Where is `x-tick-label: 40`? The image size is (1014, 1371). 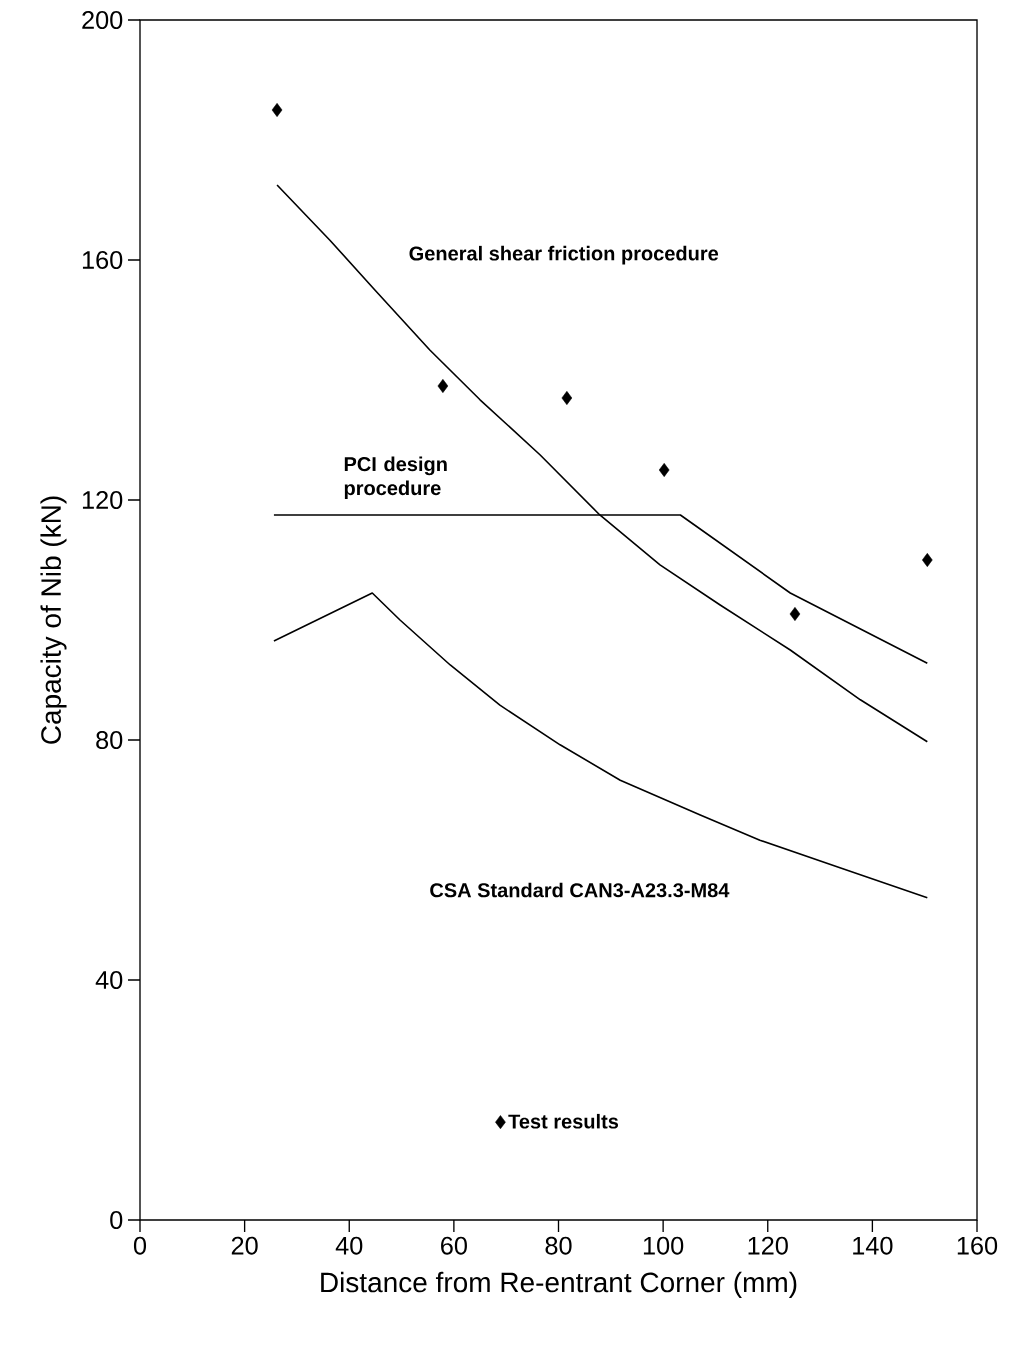 x-tick-label: 40 is located at coordinates (349, 1245).